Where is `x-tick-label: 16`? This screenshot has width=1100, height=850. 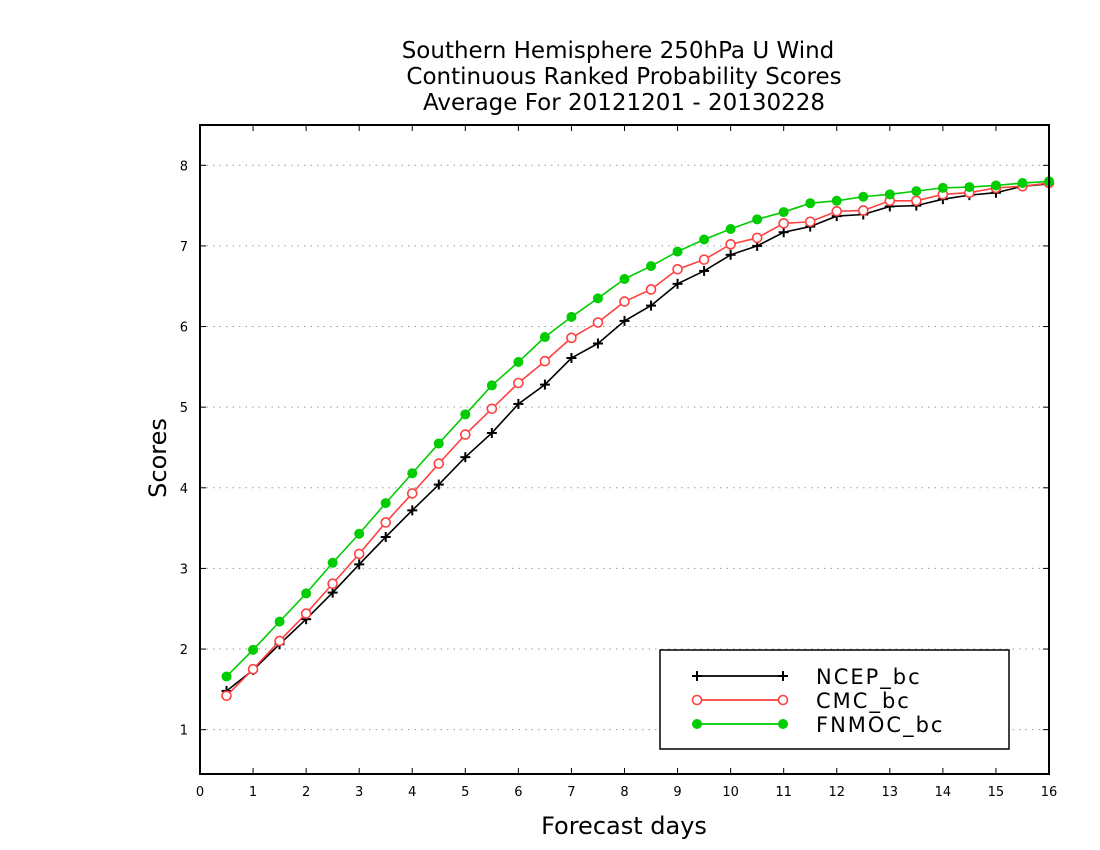
x-tick-label: 16 is located at coordinates (1049, 792).